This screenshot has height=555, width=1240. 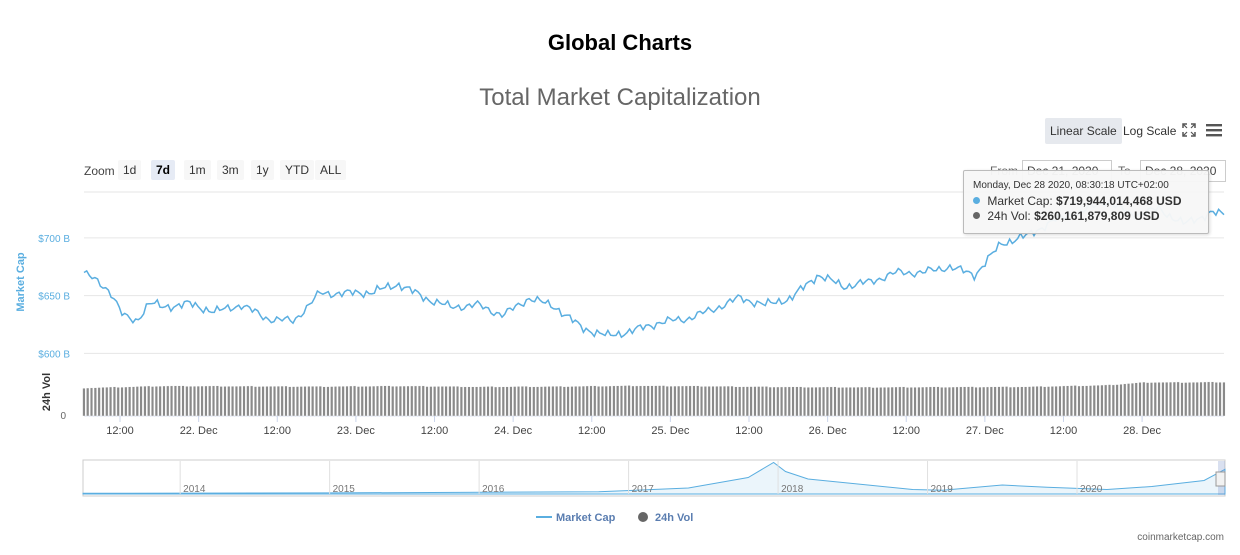 I want to click on x-tick-label: 25. Dec, so click(x=670, y=431).